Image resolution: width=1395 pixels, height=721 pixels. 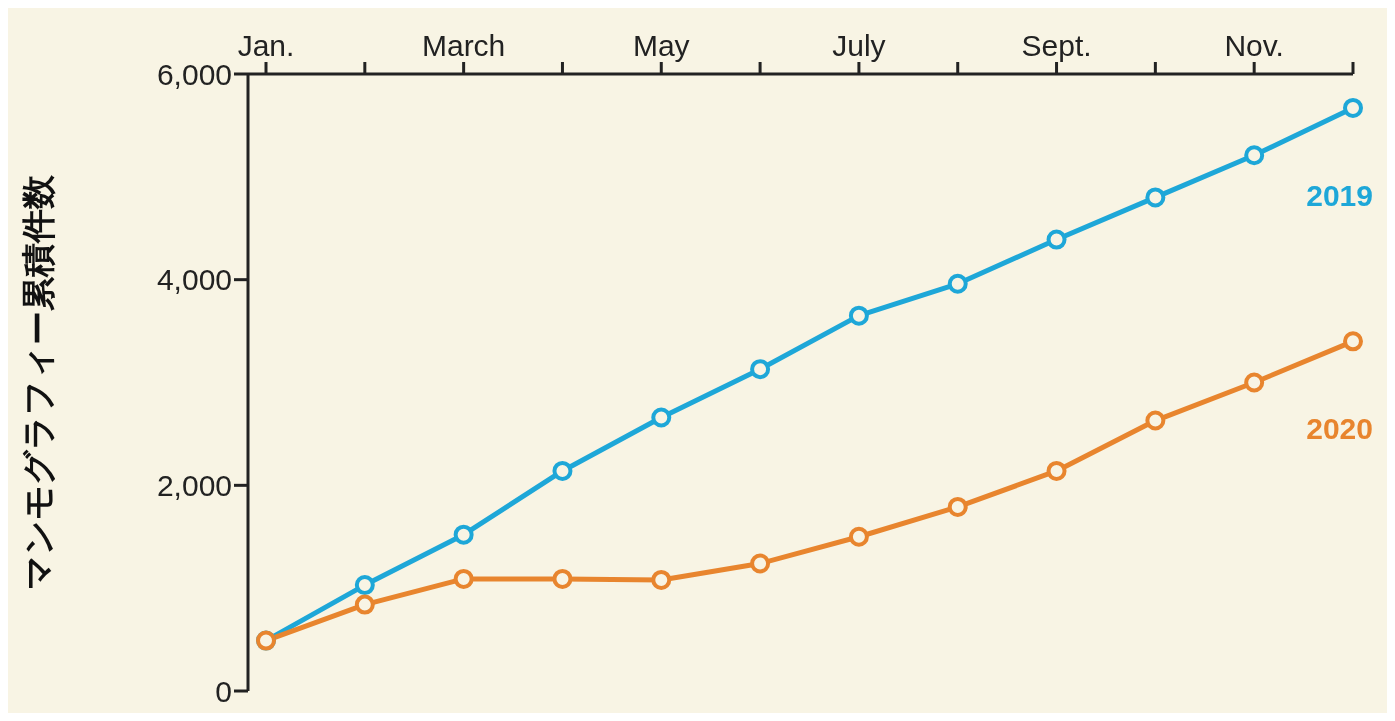 What do you see at coordinates (1339, 195) in the screenshot?
I see `series-label: 2019` at bounding box center [1339, 195].